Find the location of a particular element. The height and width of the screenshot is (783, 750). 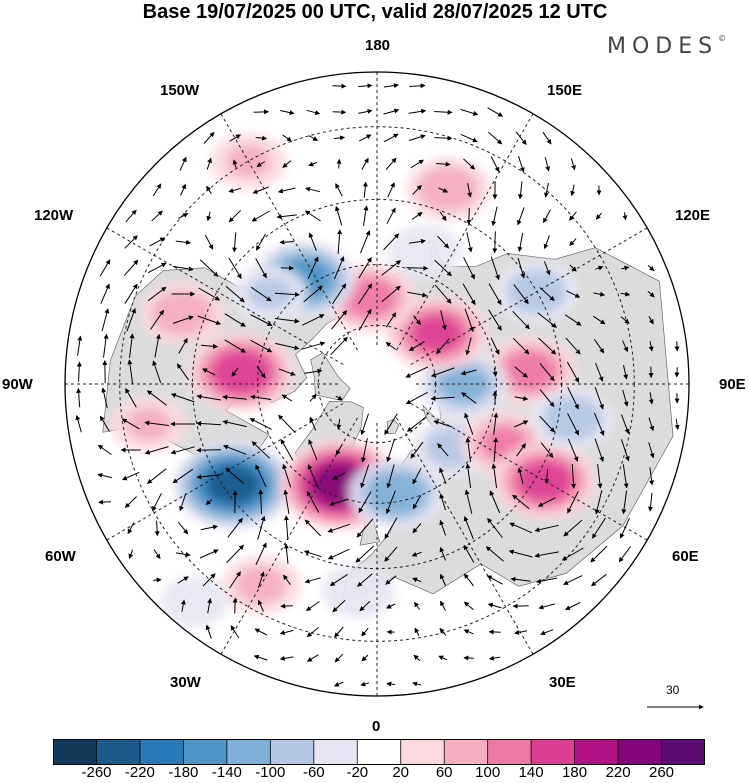

label-180: 180 is located at coordinates (378, 45).